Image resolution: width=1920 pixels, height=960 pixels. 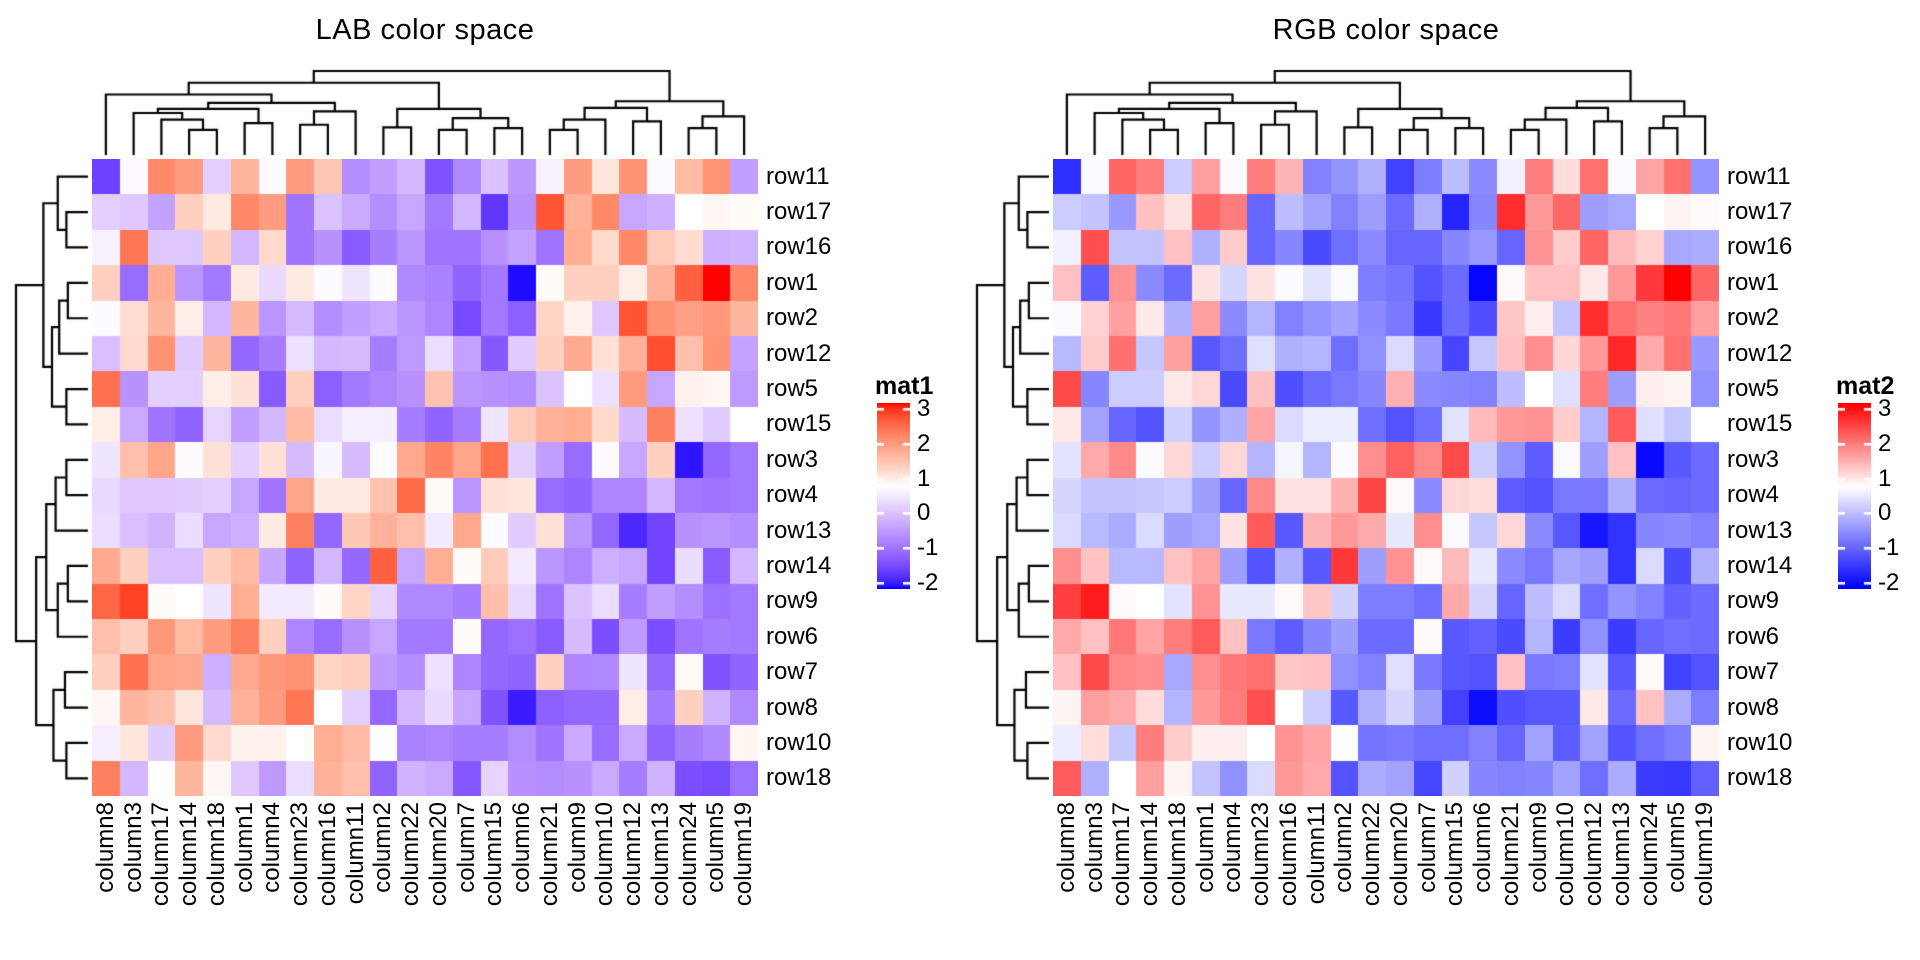 What do you see at coordinates (411, 854) in the screenshot?
I see `column-label: column22` at bounding box center [411, 854].